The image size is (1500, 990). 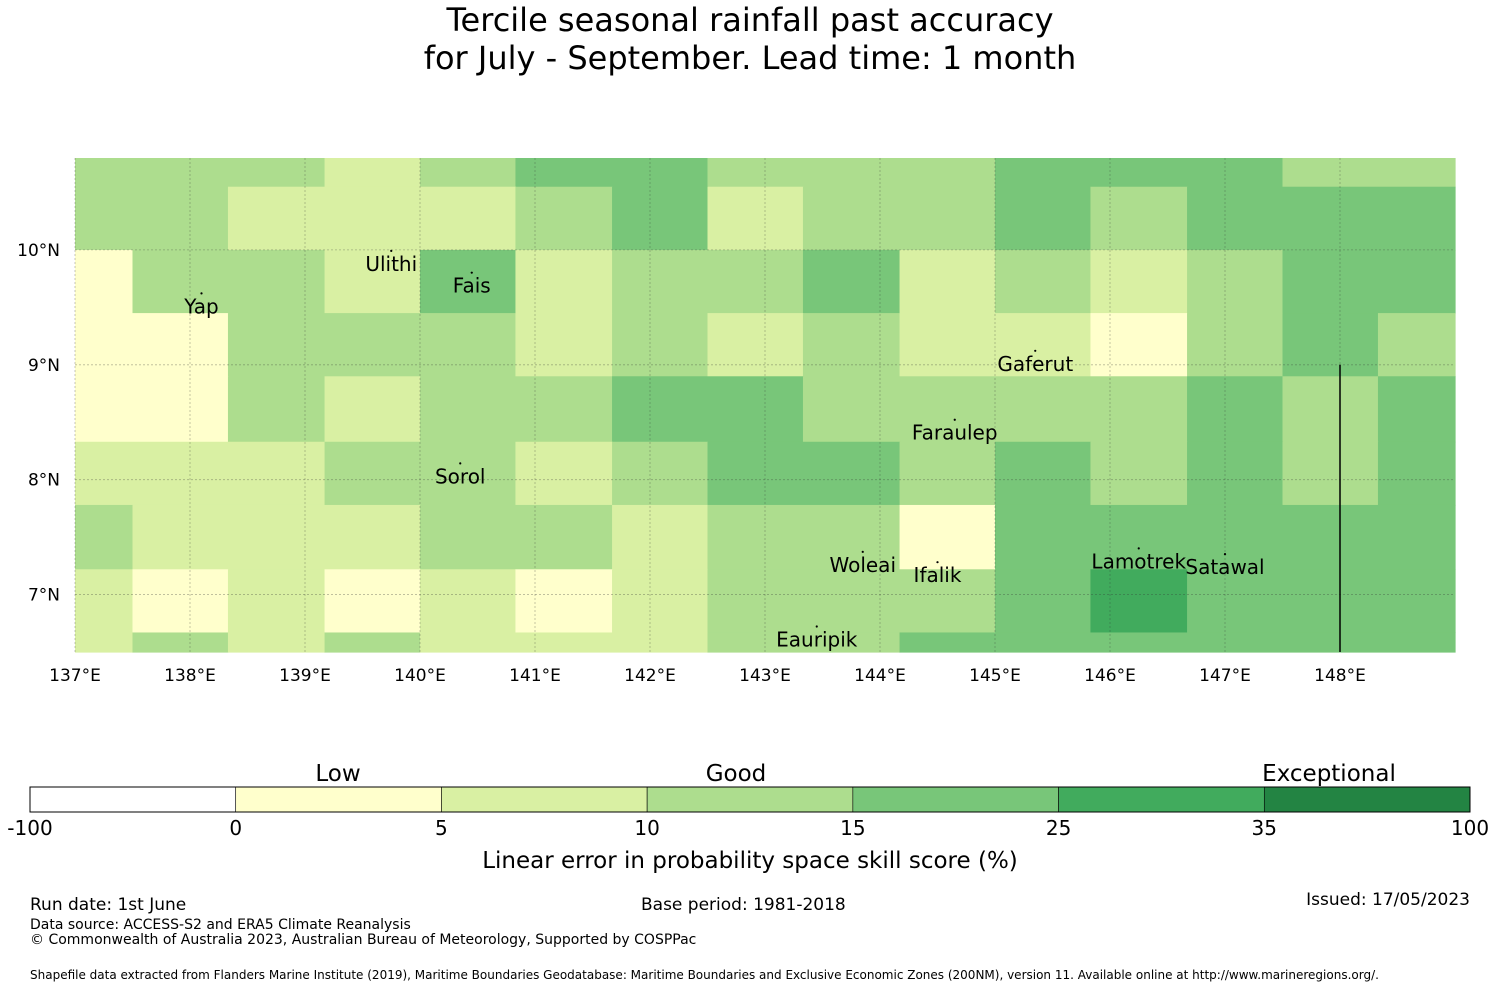 What do you see at coordinates (1264, 828) in the screenshot?
I see `colorbar-tick-label: 35` at bounding box center [1264, 828].